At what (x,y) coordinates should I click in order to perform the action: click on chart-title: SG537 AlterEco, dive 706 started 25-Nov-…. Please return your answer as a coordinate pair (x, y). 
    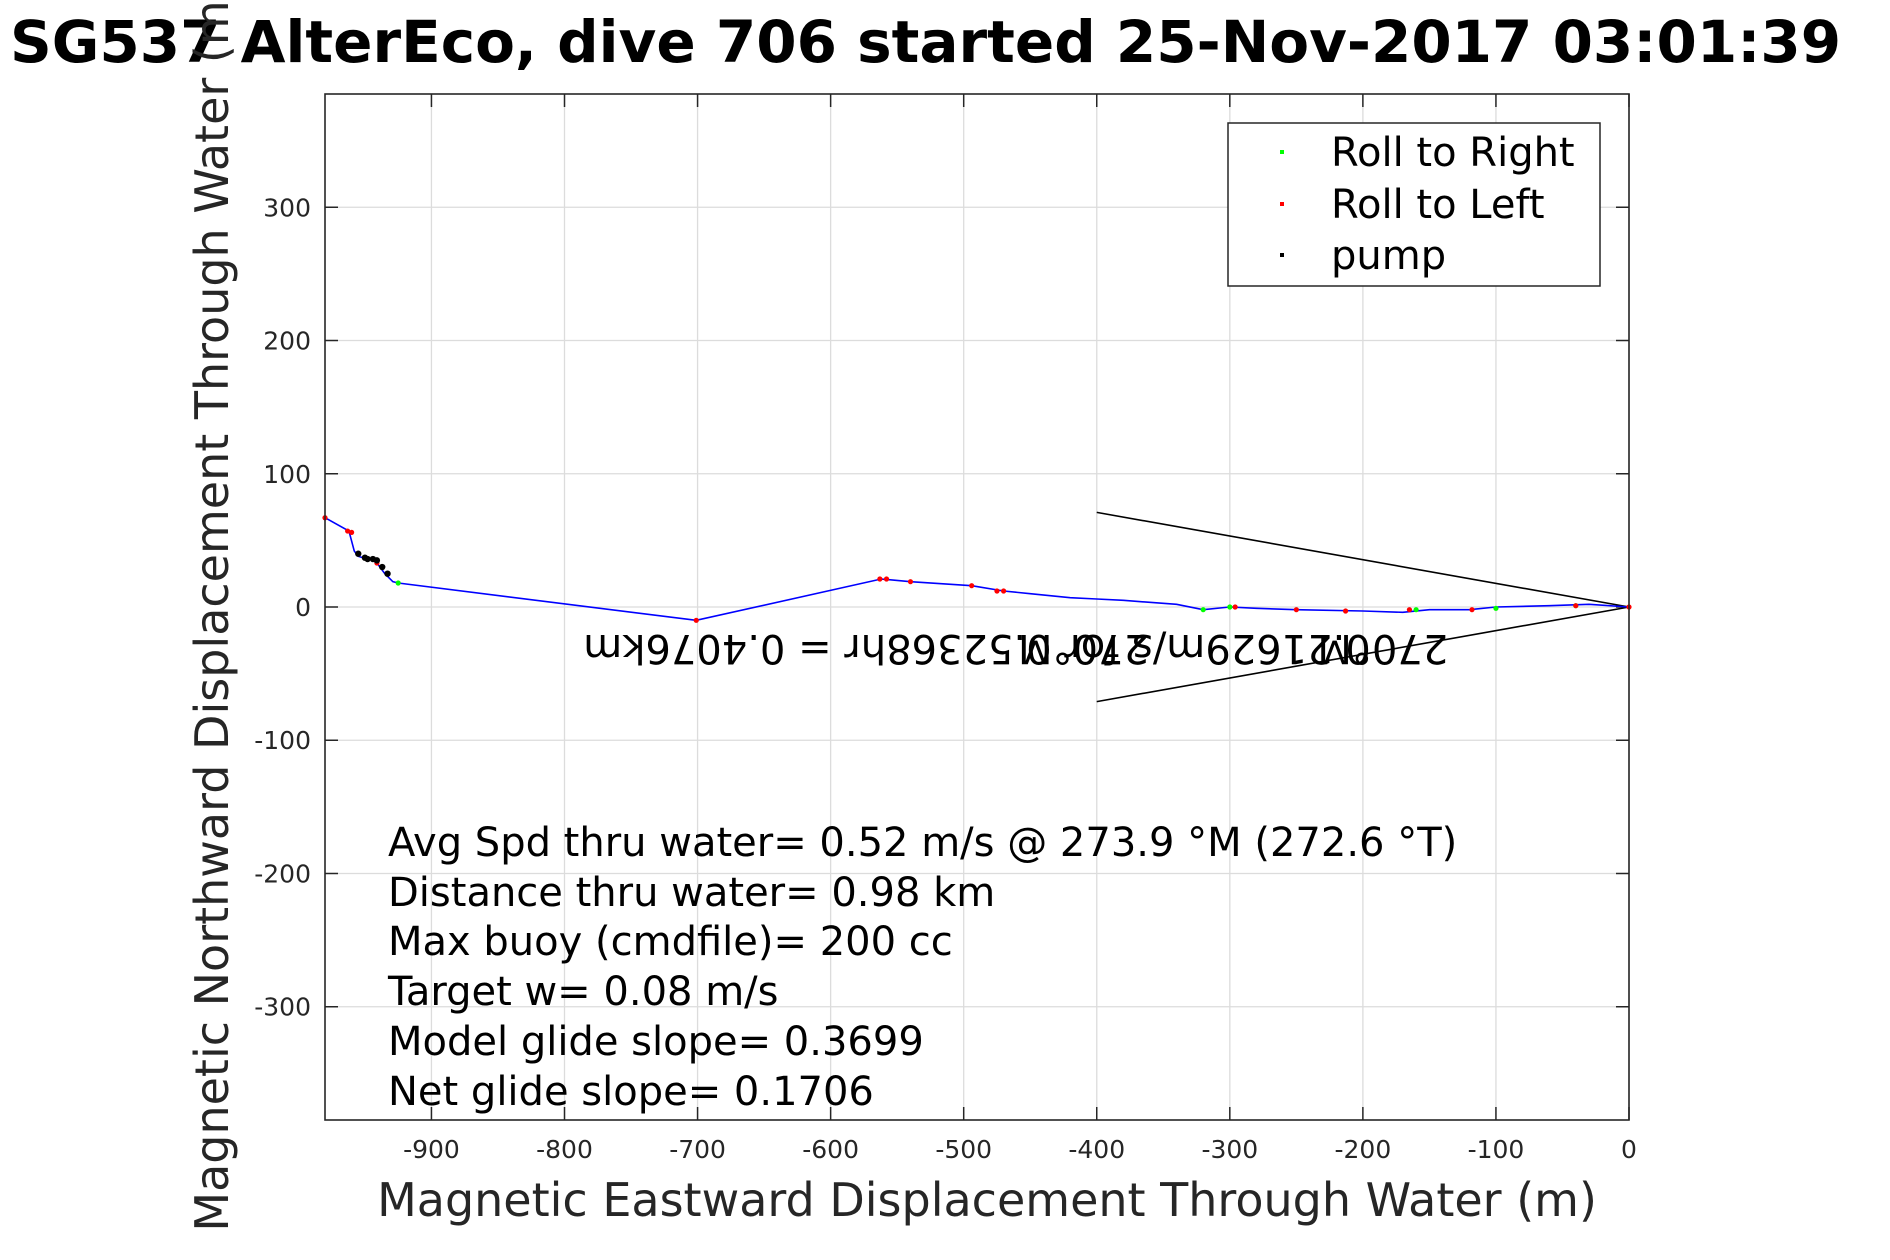
    Looking at the image, I should click on (925, 42).